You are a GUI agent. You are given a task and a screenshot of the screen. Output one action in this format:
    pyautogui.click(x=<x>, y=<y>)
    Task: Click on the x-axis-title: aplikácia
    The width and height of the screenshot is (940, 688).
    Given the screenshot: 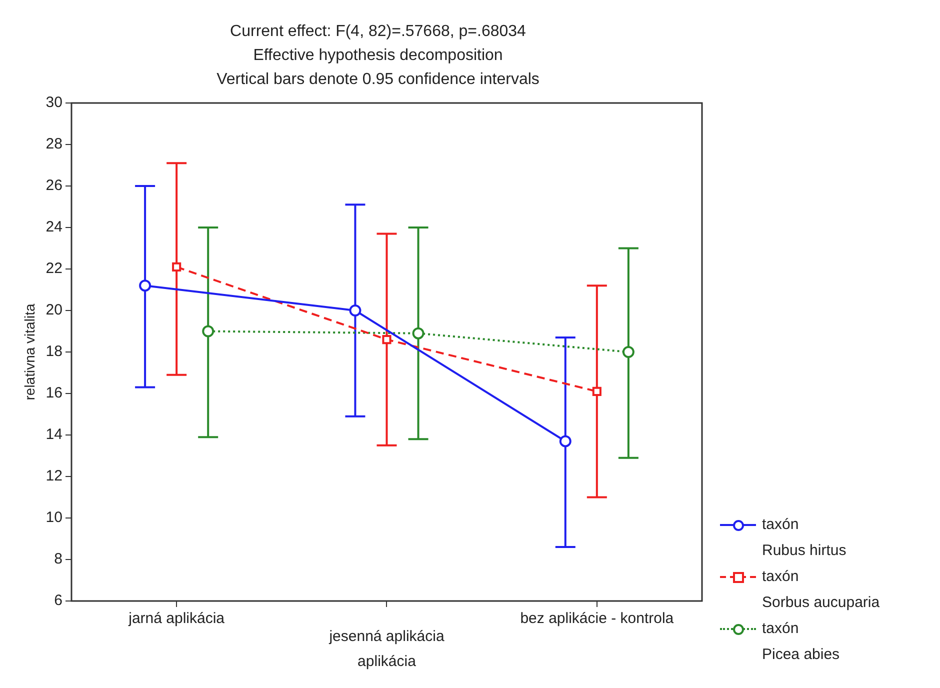 What is the action you would take?
    pyautogui.click(x=387, y=661)
    